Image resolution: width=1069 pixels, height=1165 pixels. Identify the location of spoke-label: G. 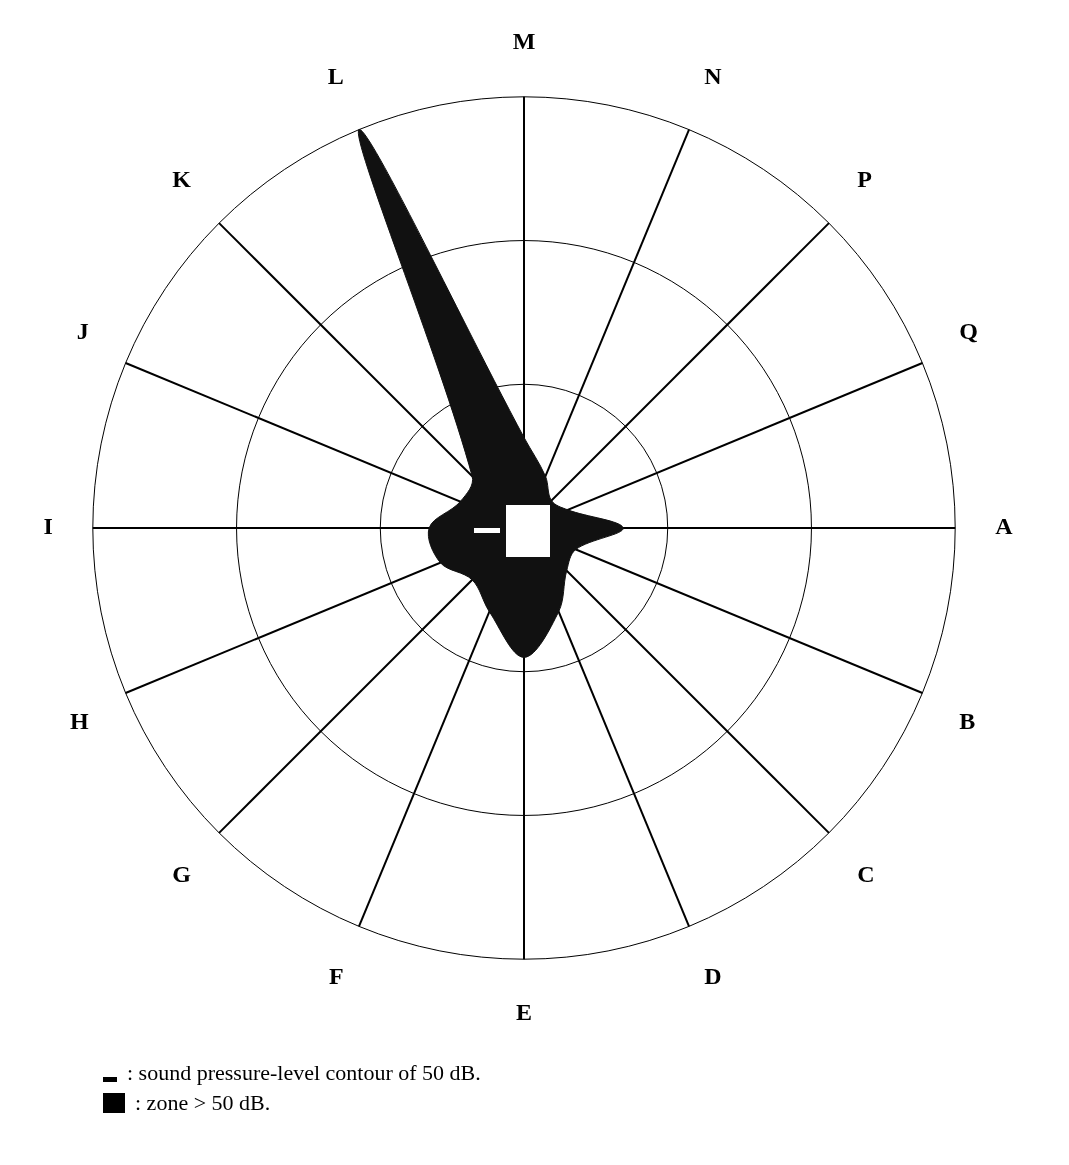
(182, 873).